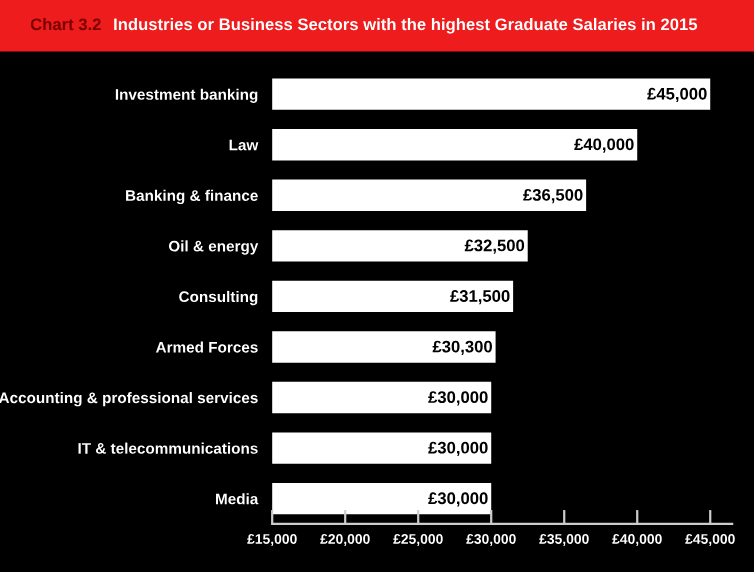 Image resolution: width=754 pixels, height=572 pixels. What do you see at coordinates (406, 25) in the screenshot?
I see `chart-title: Industries or Business Sectors with the highest Graduate Salaries in 2015` at bounding box center [406, 25].